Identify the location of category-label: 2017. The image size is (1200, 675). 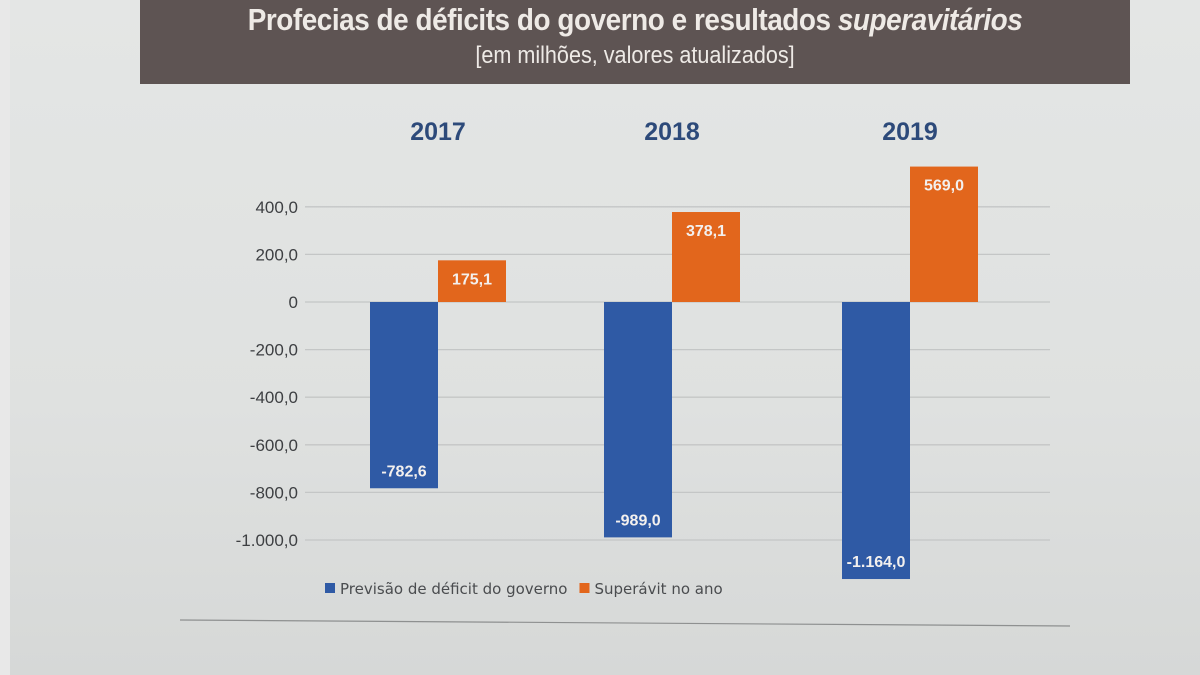
(438, 132).